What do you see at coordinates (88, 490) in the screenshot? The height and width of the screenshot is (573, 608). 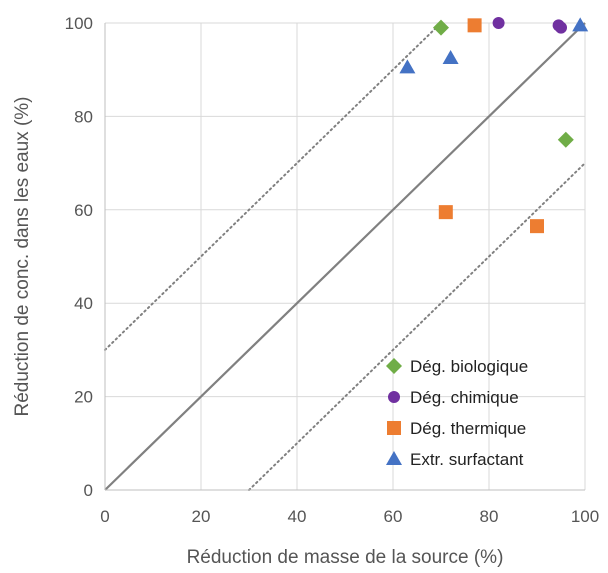 I see `y-tick-label: 0` at bounding box center [88, 490].